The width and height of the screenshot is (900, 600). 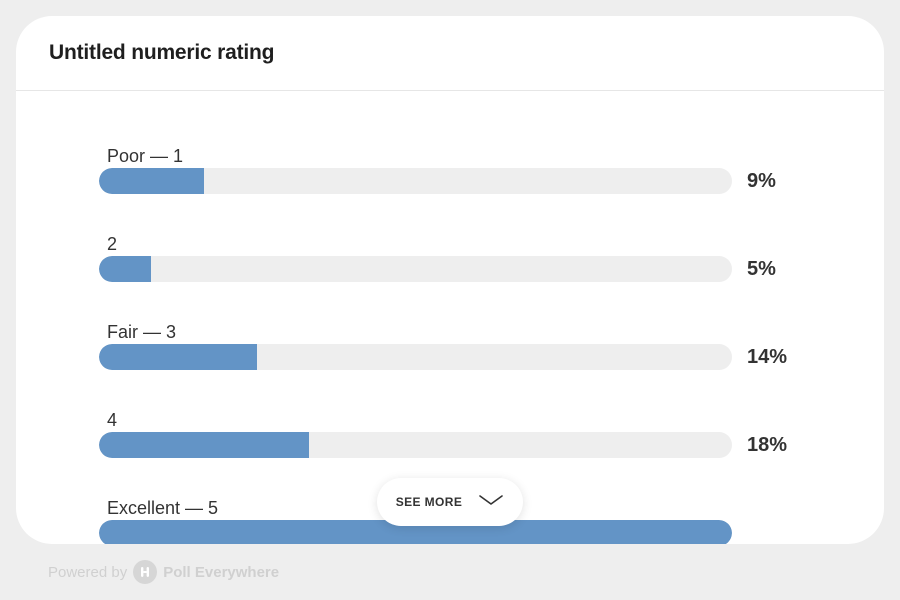 What do you see at coordinates (491, 502) in the screenshot?
I see `chevron-down-icon` at bounding box center [491, 502].